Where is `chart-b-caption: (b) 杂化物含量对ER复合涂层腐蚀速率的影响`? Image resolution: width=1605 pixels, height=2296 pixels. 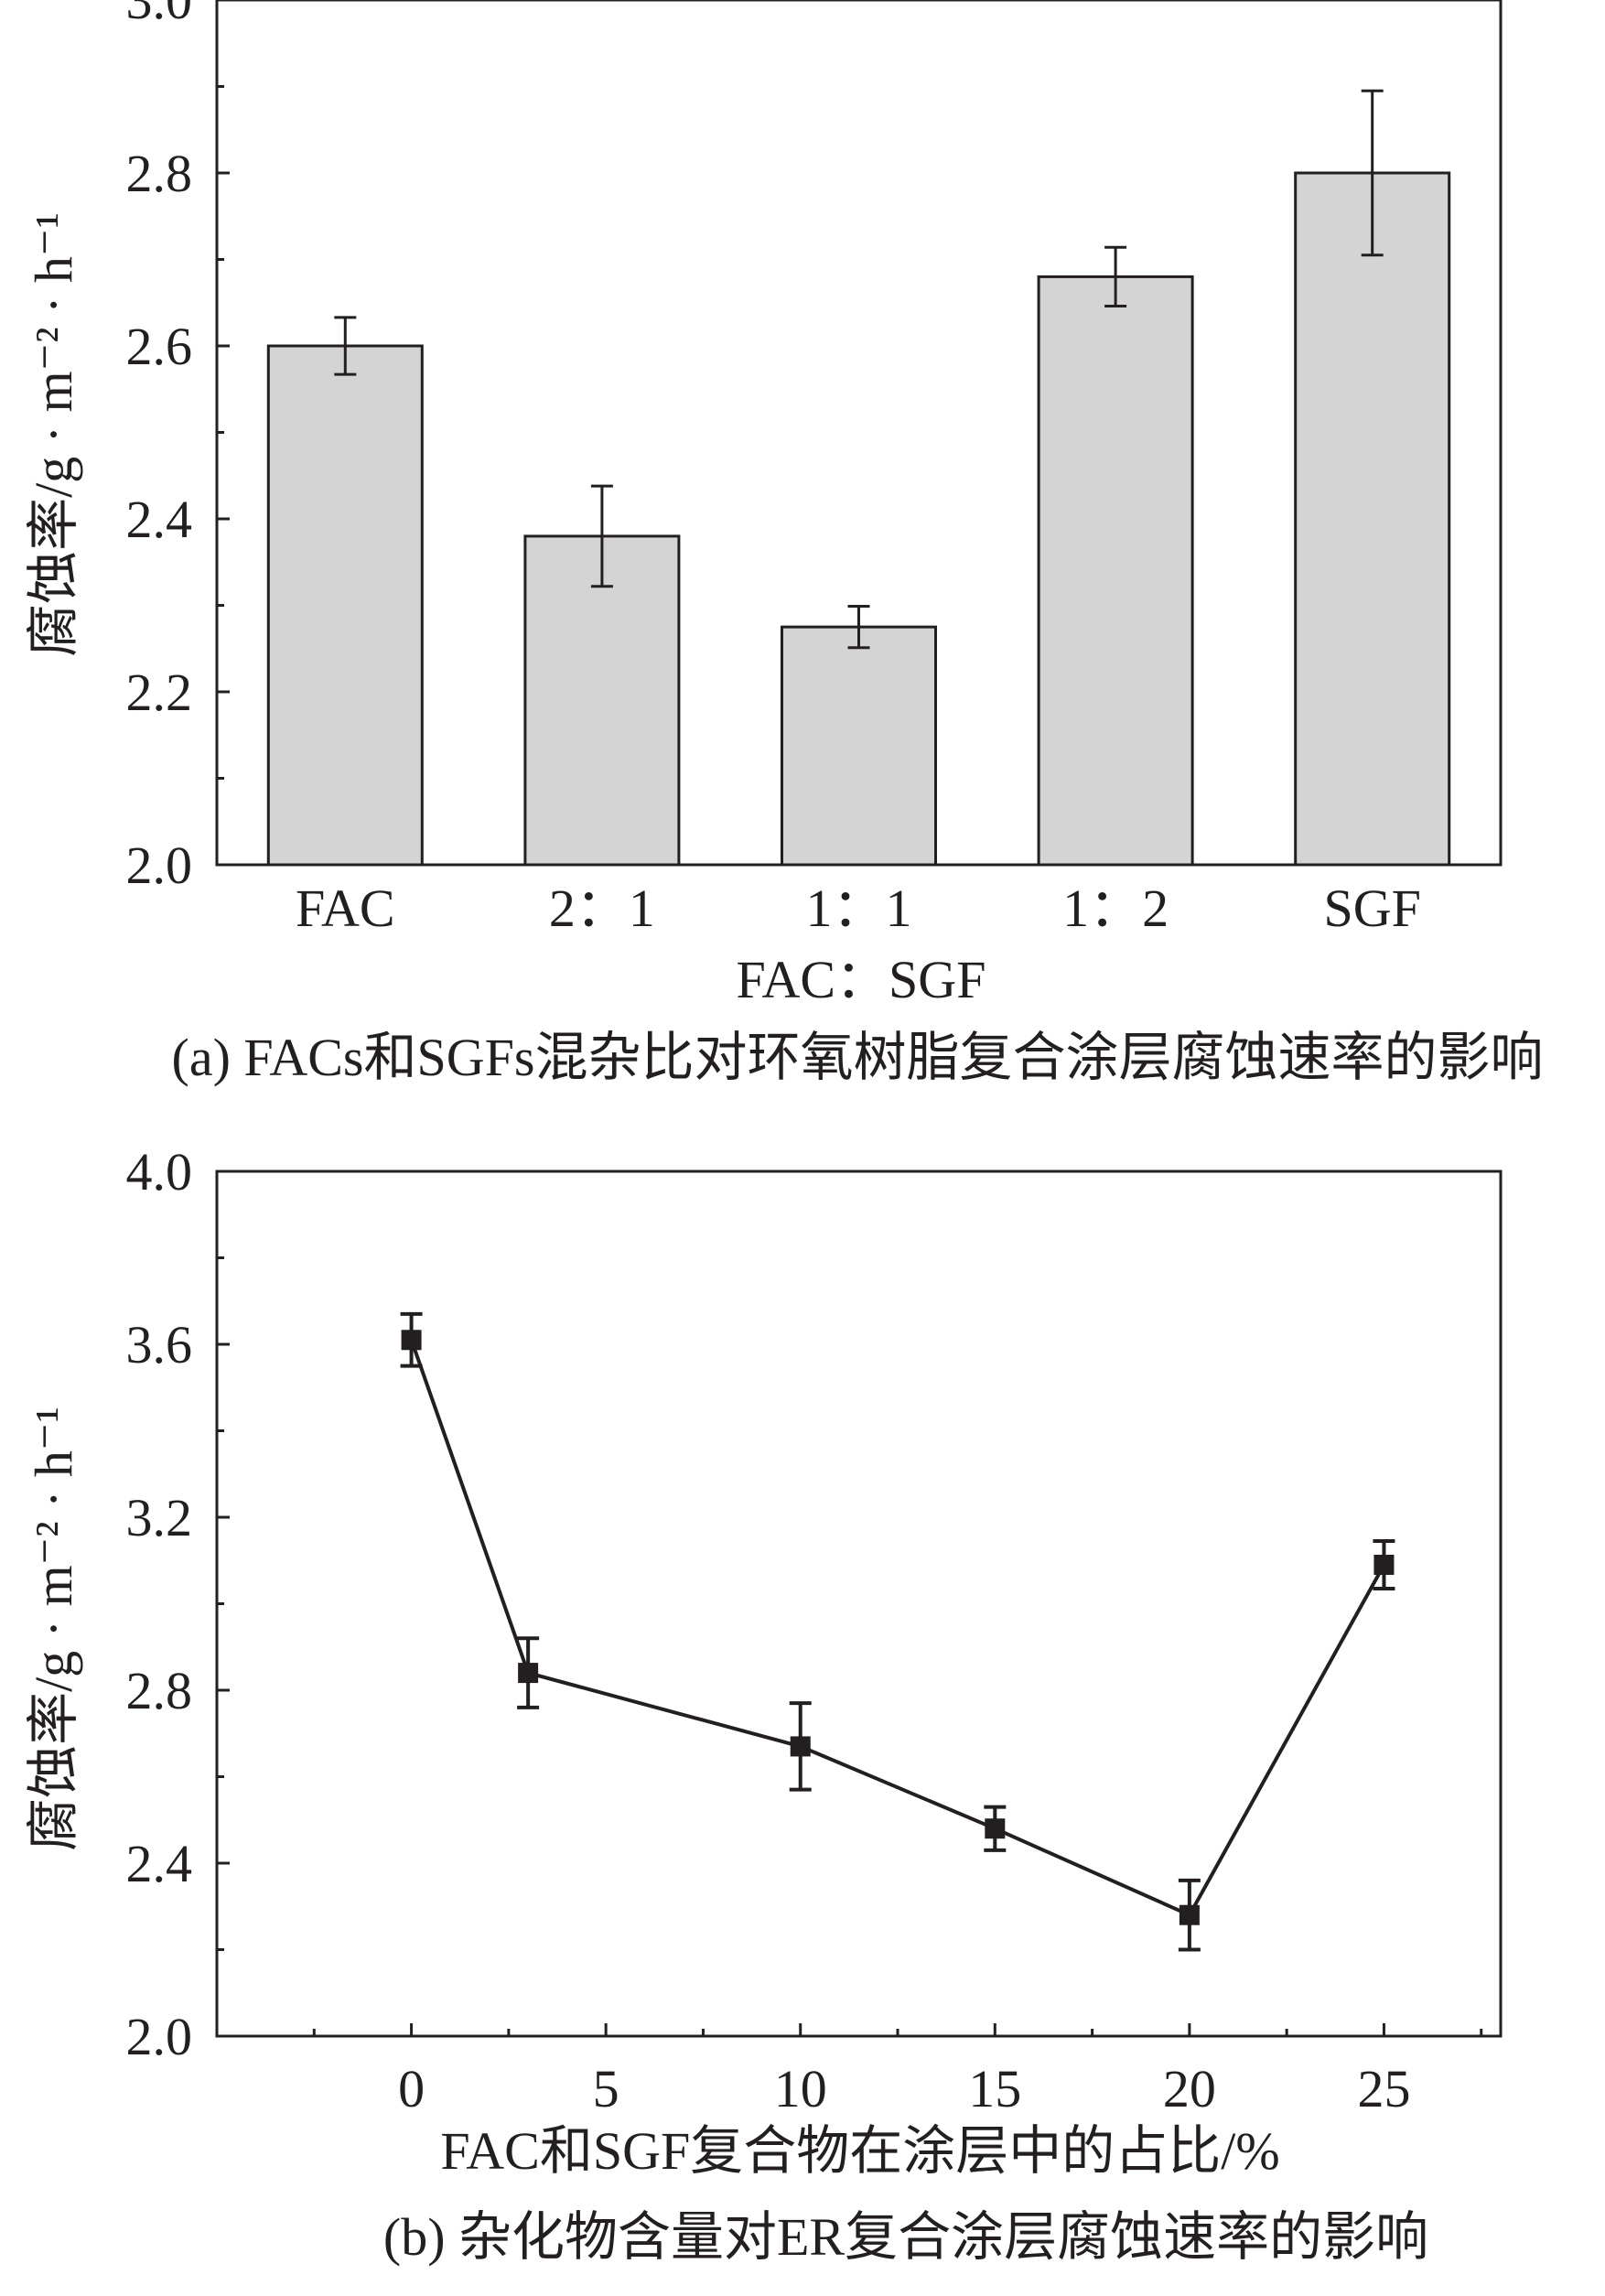
chart-b-caption: (b) 杂化物含量对ER复合涂层腐蚀速率的影响 is located at coordinates (906, 2237).